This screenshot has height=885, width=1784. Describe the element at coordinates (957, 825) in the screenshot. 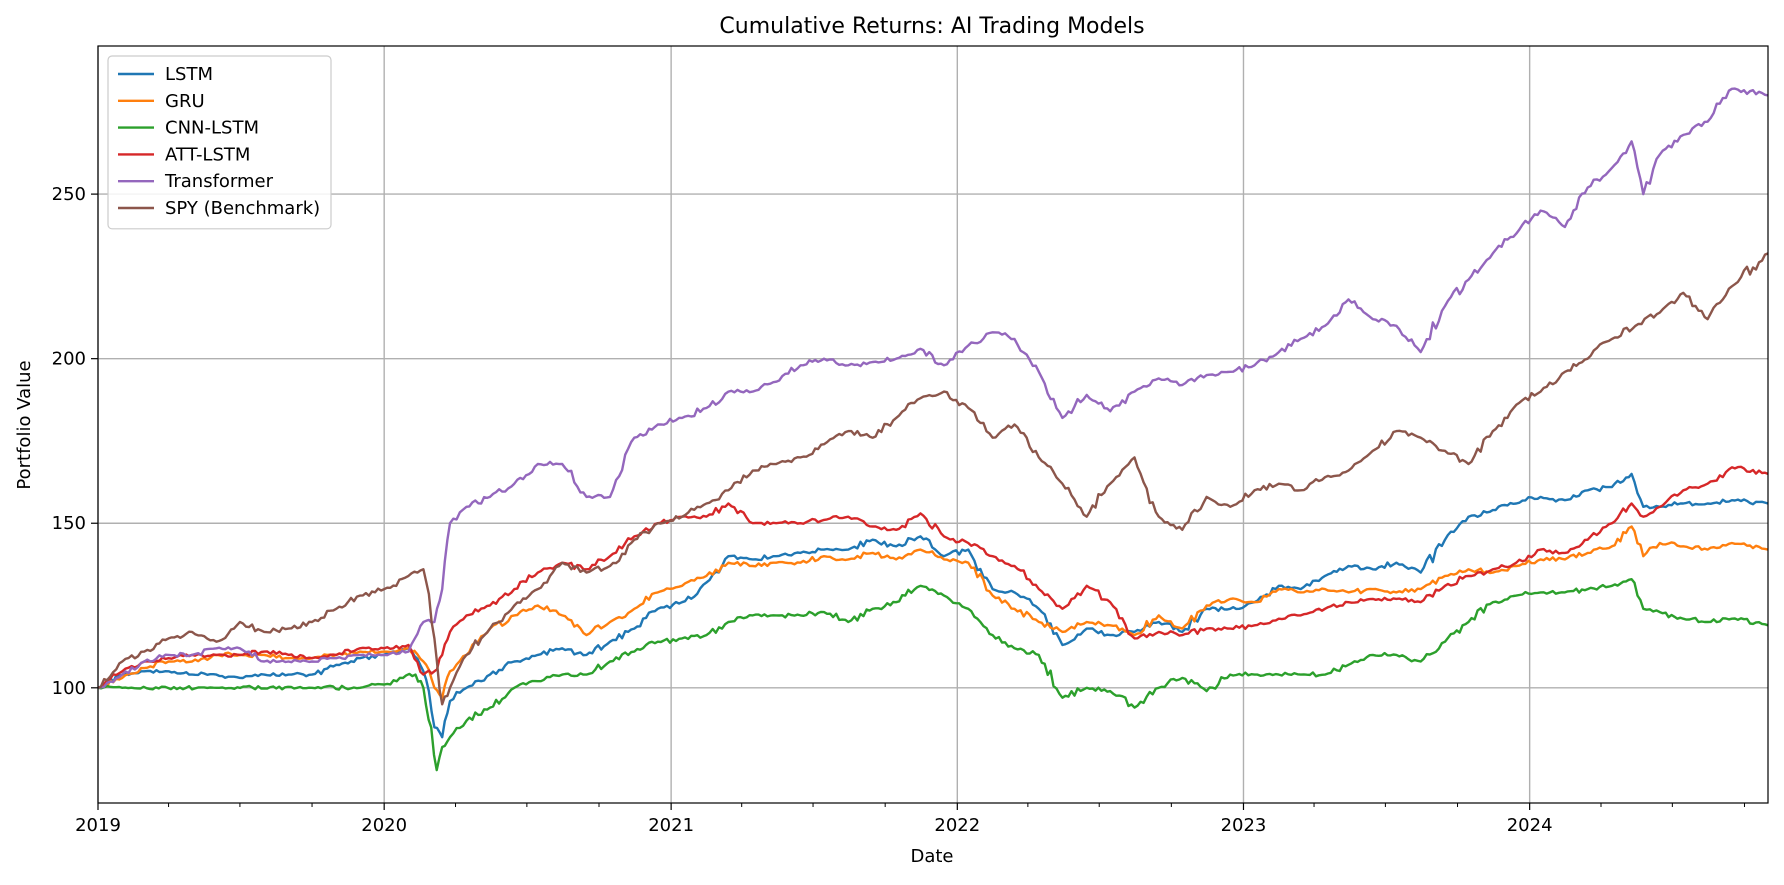

I see `x-tick-label: 2022` at that location.